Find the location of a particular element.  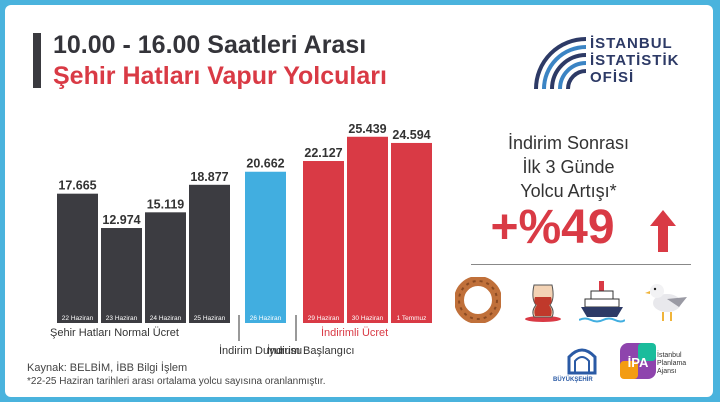

ipa-text: İstanbul Planlama Ajansı is located at coordinates (671, 364).